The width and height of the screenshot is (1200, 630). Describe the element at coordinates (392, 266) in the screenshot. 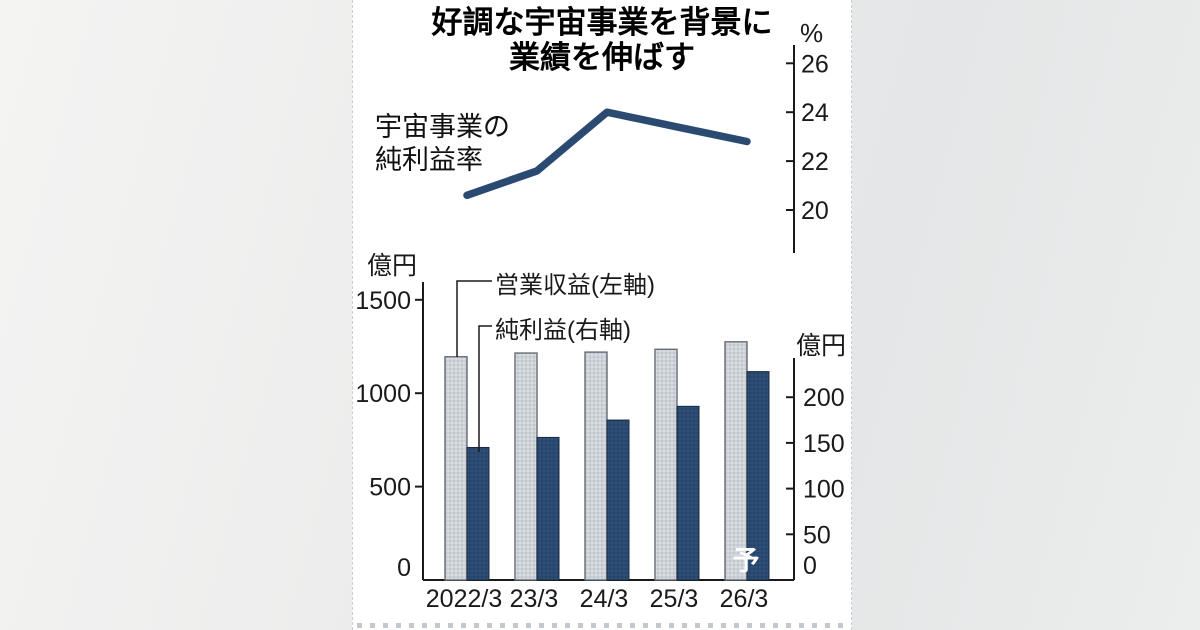

I see `left-axis-unit-label: 億円` at that location.